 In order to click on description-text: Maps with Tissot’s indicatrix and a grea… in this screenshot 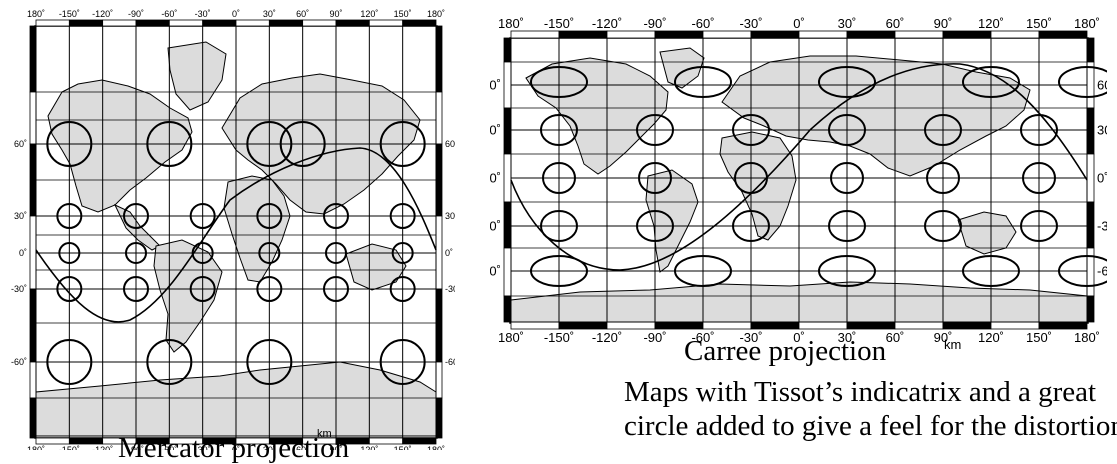, I will do `click(870, 409)`.